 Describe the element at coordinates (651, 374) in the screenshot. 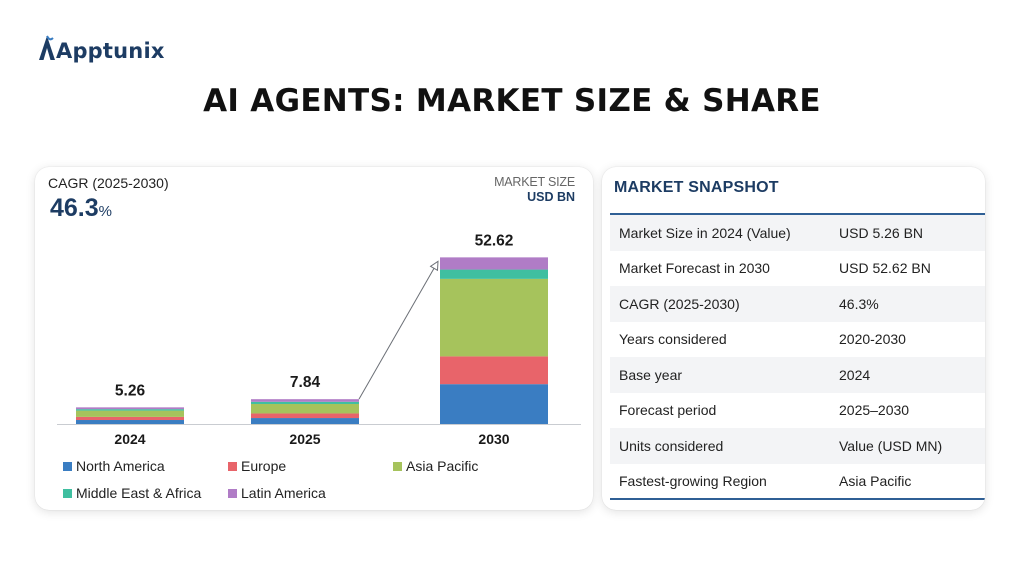

I see `snapshot-key: Base year` at that location.